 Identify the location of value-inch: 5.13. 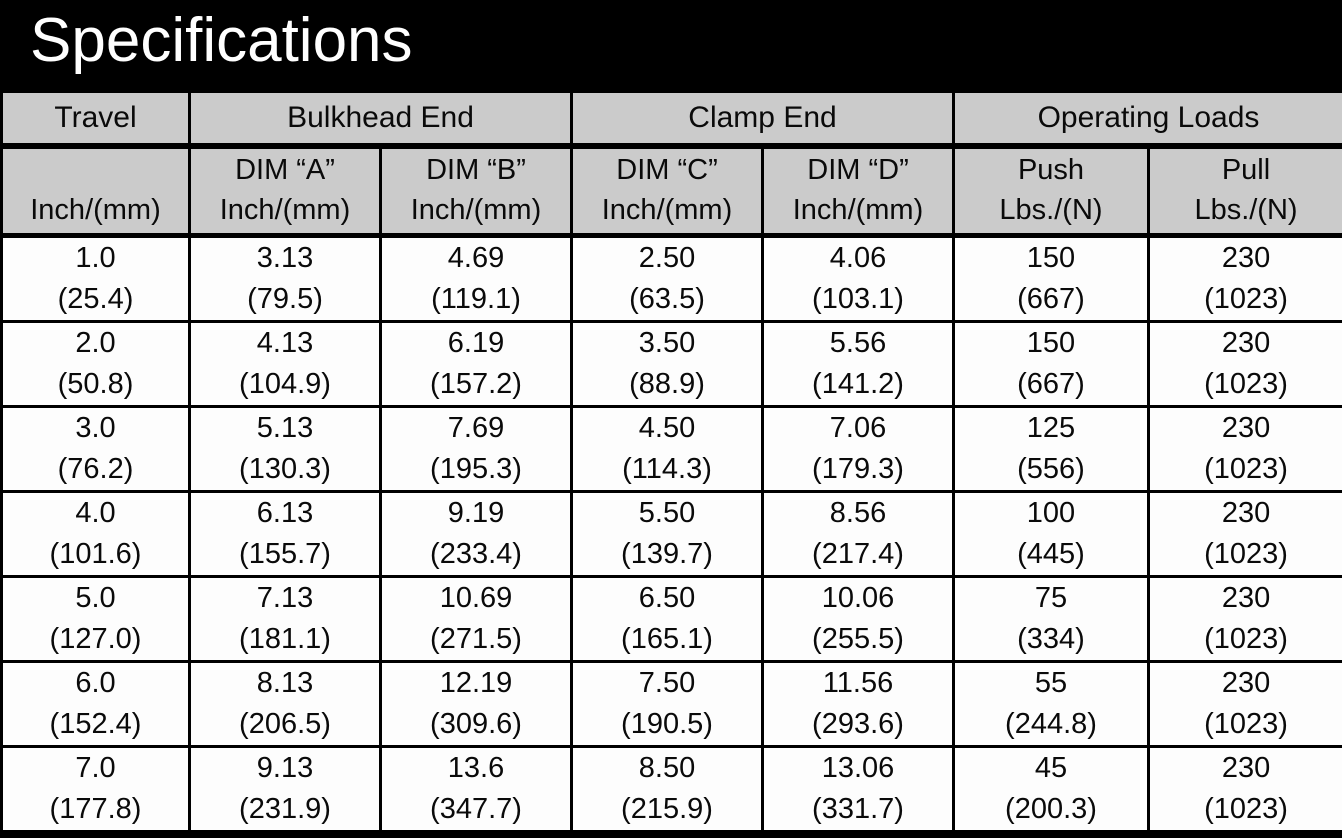
(285, 428).